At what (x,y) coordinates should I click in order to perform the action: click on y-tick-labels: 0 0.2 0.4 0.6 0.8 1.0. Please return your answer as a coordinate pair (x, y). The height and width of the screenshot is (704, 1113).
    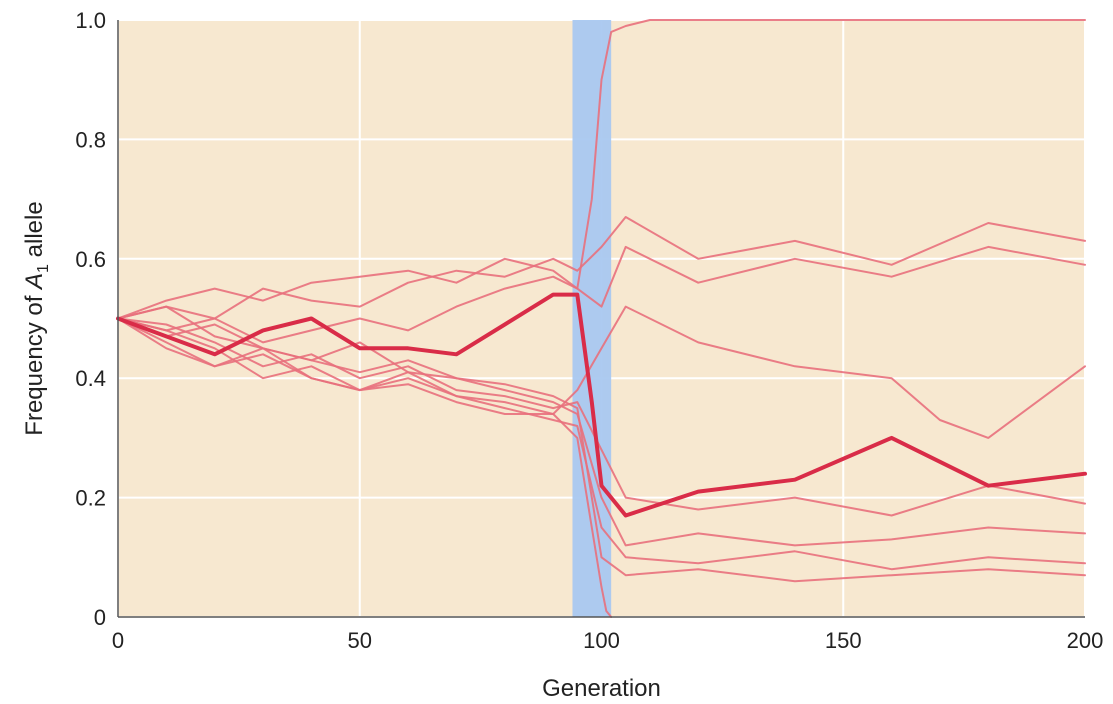
    Looking at the image, I should click on (90, 319).